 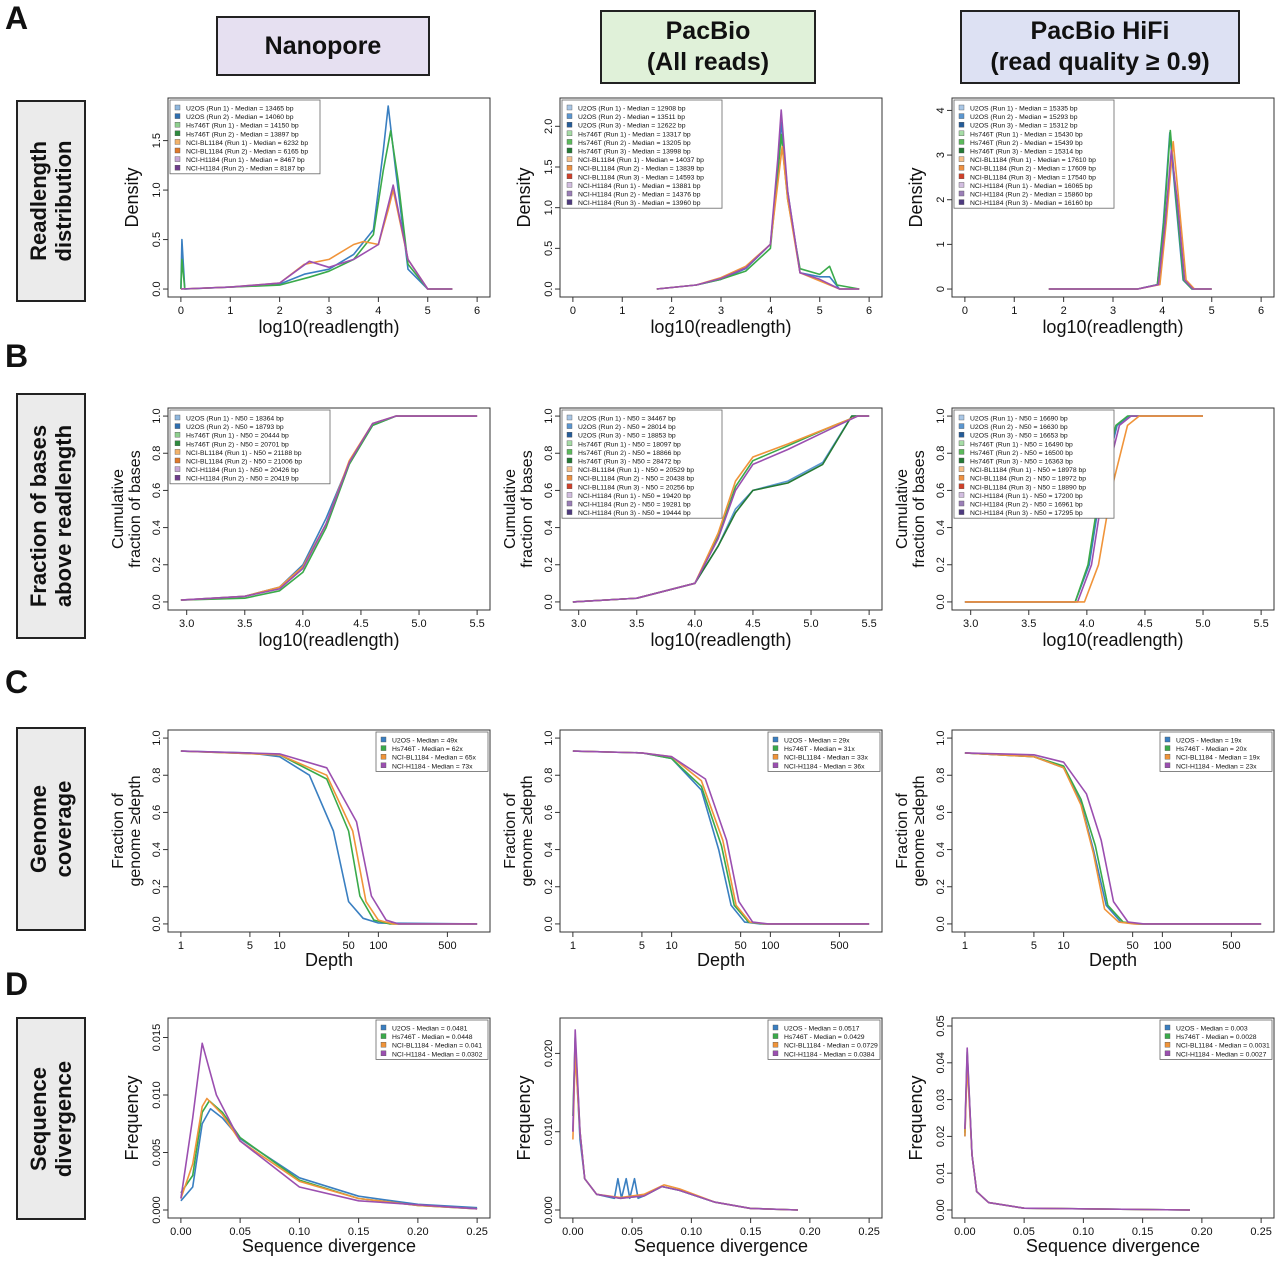 What do you see at coordinates (1033, 169) in the screenshot?
I see `legend-label: NCI-BL1184 (Run 2) - Median = 17609 bp` at bounding box center [1033, 169].